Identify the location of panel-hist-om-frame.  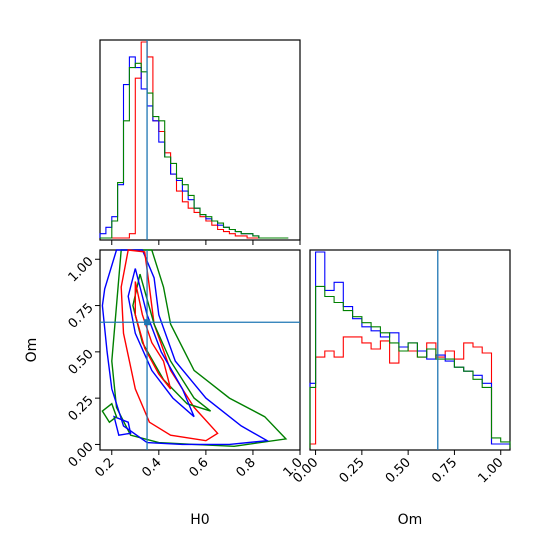
(410, 350).